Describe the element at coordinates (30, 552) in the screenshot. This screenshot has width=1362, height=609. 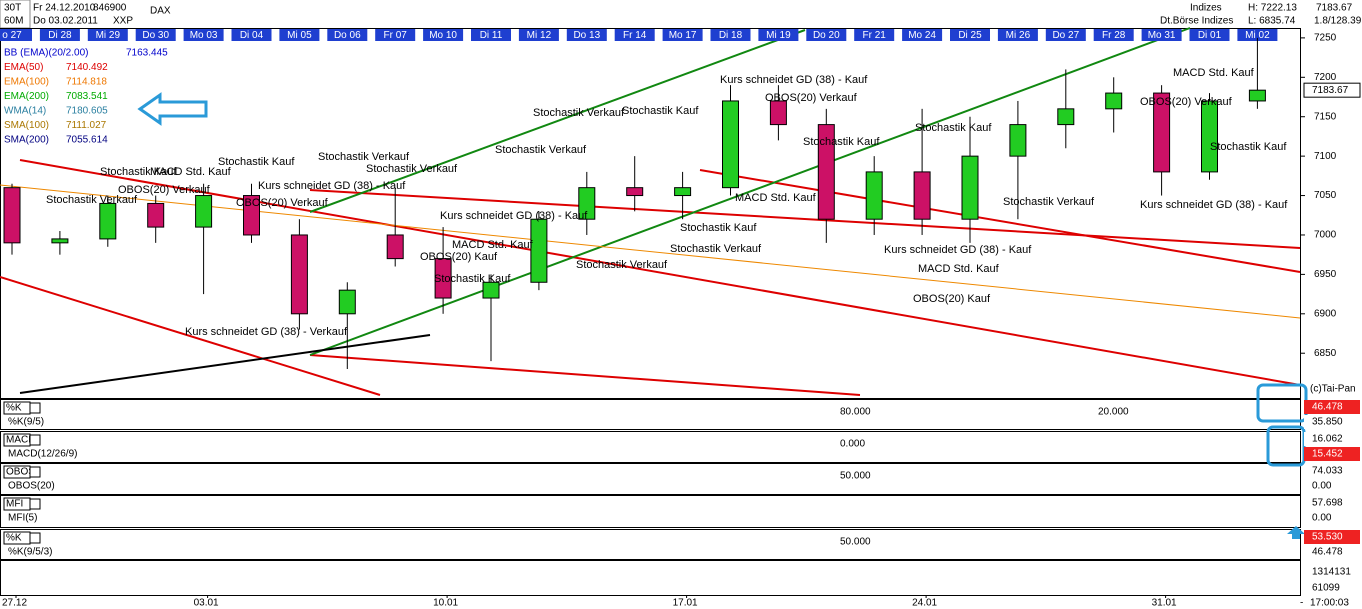
I see `panel-label: %K(9/5/3)` at that location.